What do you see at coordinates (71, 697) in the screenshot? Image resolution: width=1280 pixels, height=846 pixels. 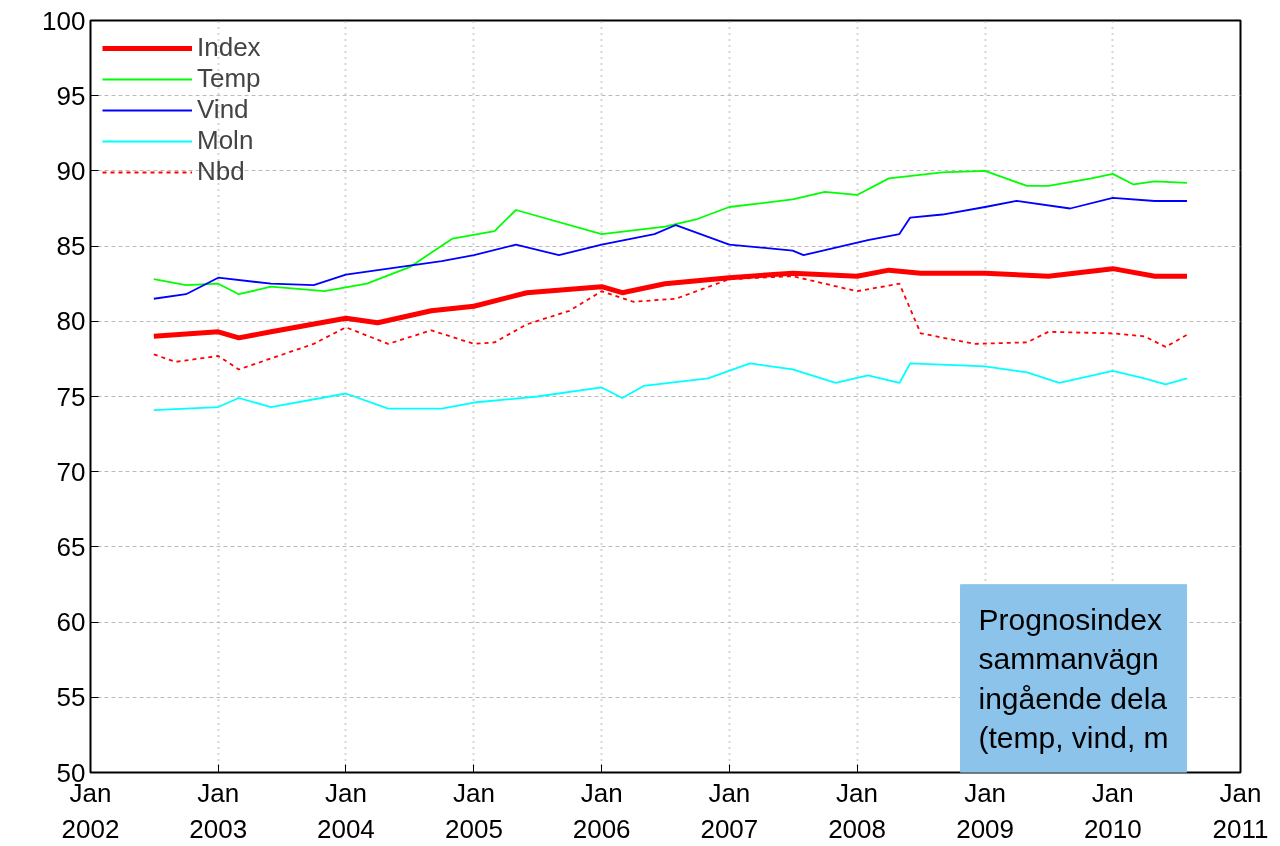 I see `y-tick-label: 55` at bounding box center [71, 697].